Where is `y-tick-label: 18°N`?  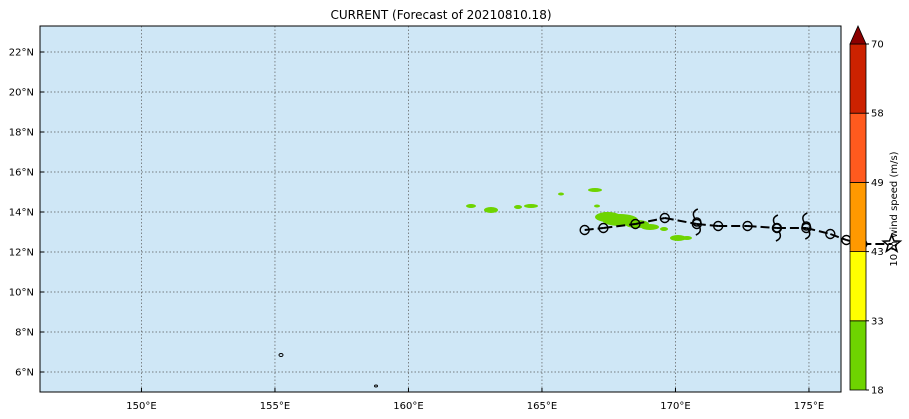
y-tick-label: 18°N is located at coordinates (21, 133).